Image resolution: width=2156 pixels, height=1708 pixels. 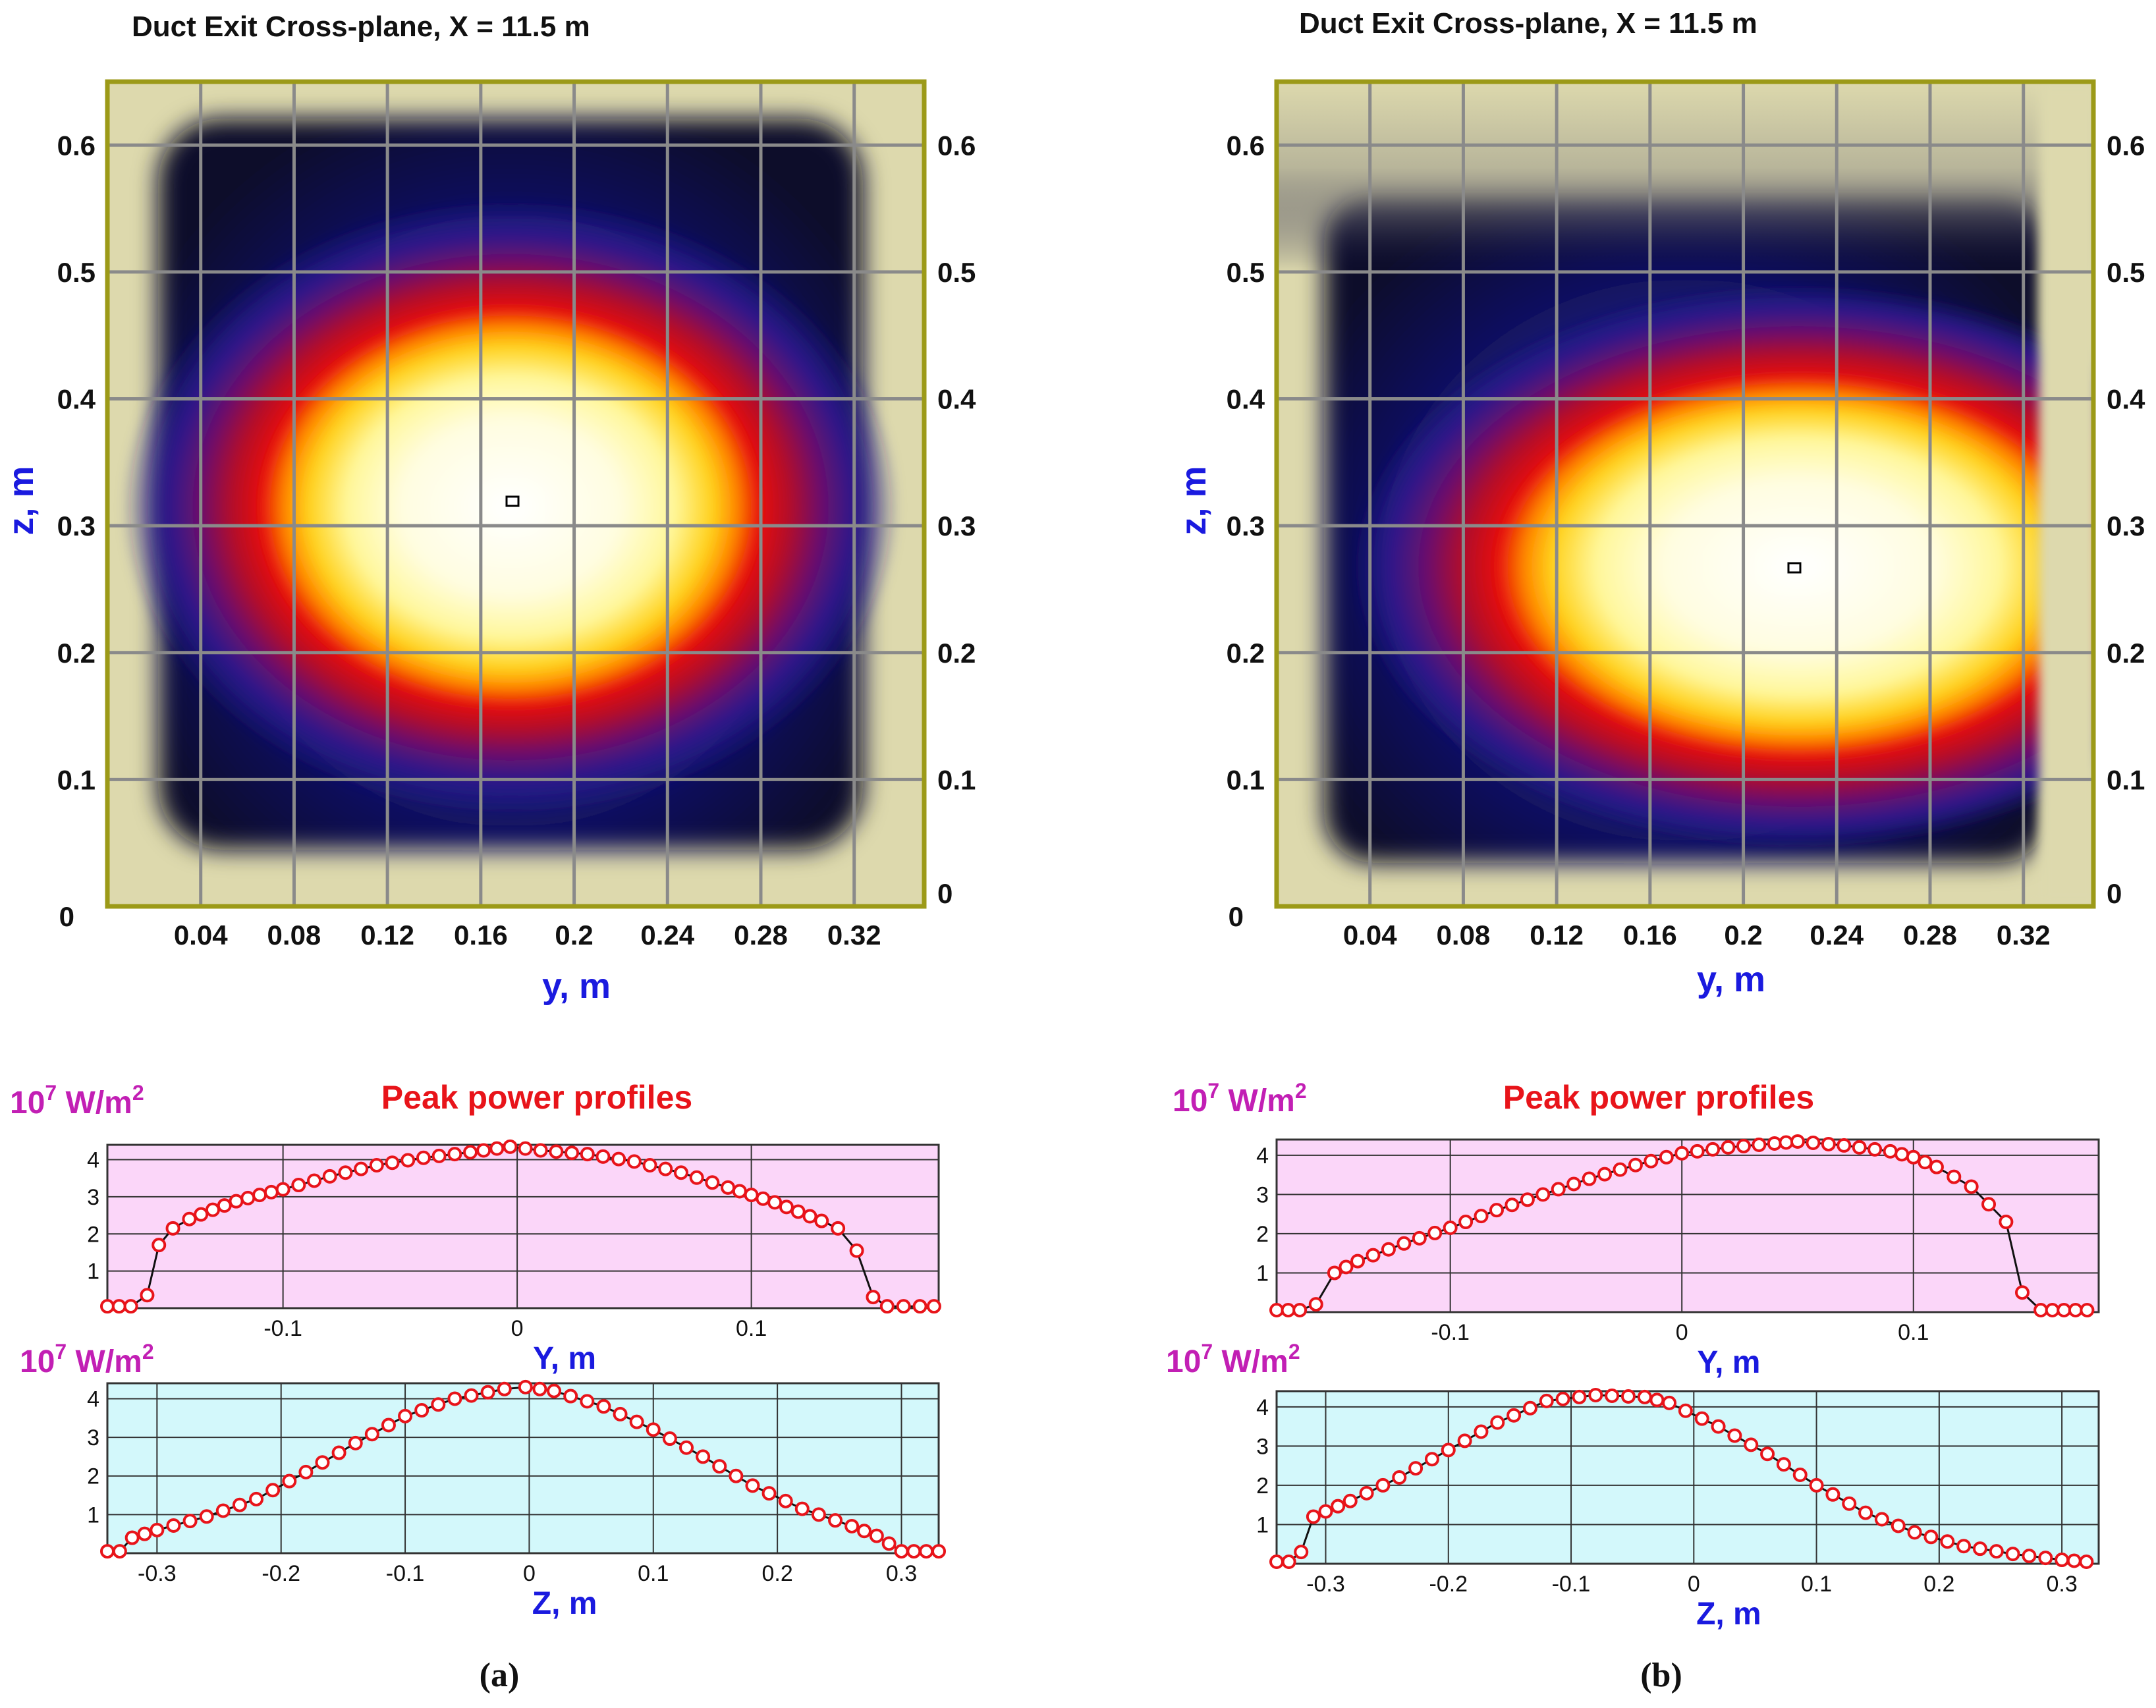 I want to click on heatmap-y-tick-label-right: 0.5, so click(x=956, y=272).